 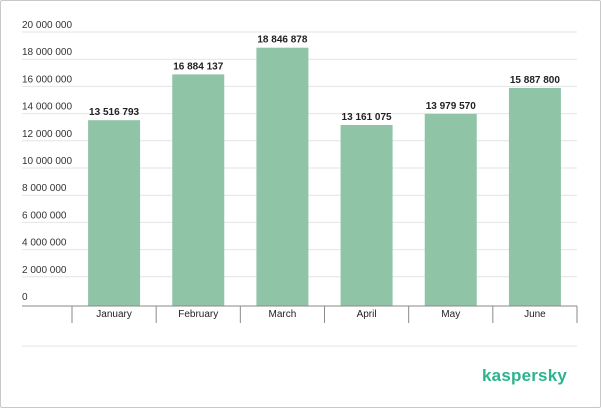 What do you see at coordinates (47, 107) in the screenshot?
I see `y-tick-label: 14 000 000` at bounding box center [47, 107].